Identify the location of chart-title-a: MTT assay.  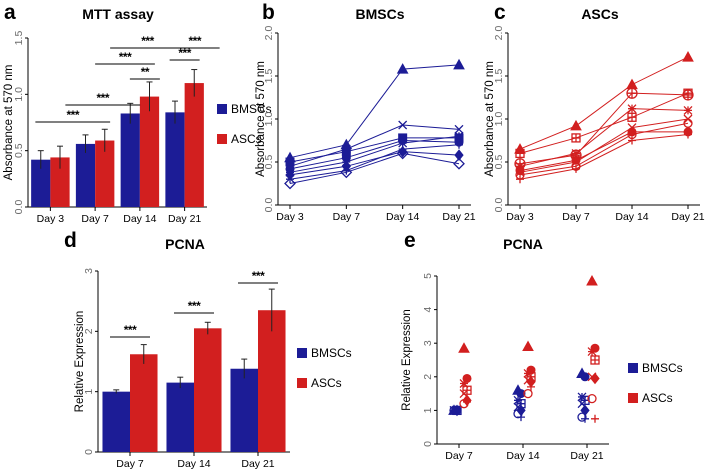
(118, 14).